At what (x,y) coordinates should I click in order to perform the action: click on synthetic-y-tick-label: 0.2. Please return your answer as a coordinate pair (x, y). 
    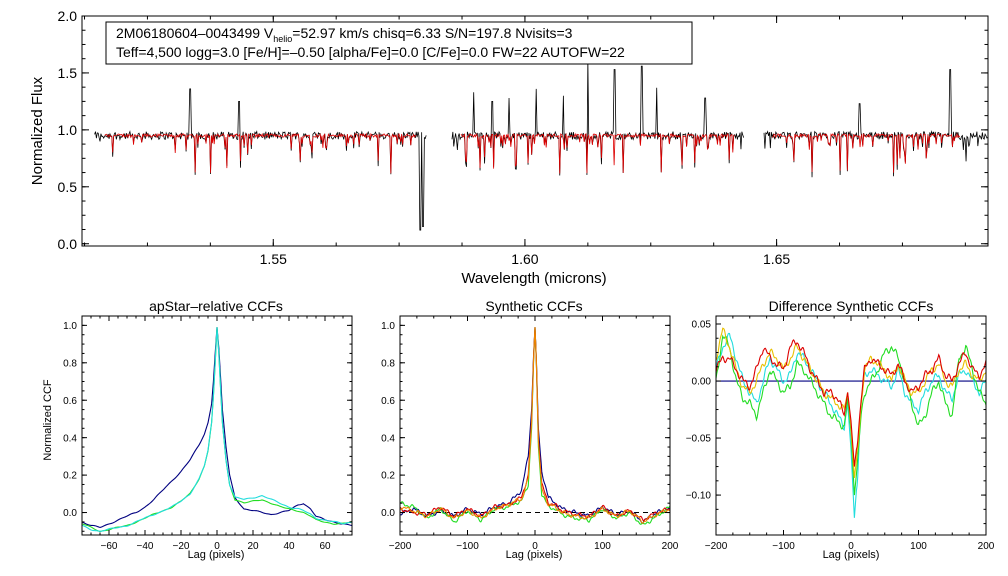
    Looking at the image, I should click on (388, 476).